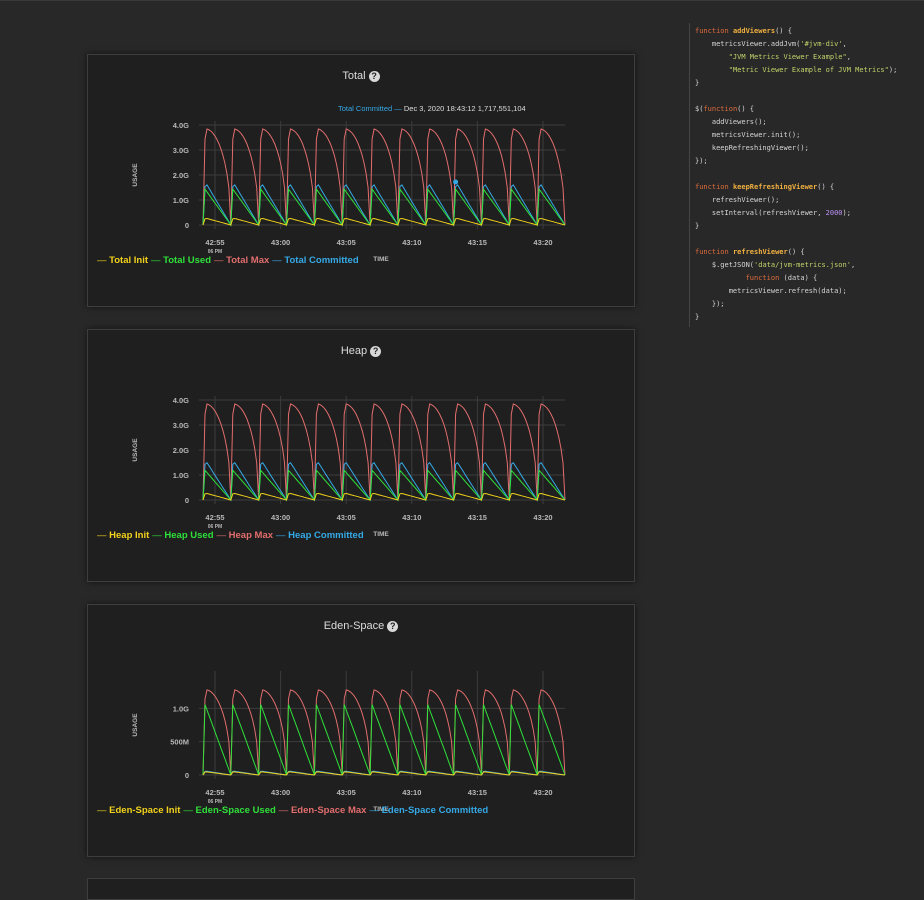  What do you see at coordinates (365, 108) in the screenshot?
I see `tooltip-series: Total Committed` at bounding box center [365, 108].